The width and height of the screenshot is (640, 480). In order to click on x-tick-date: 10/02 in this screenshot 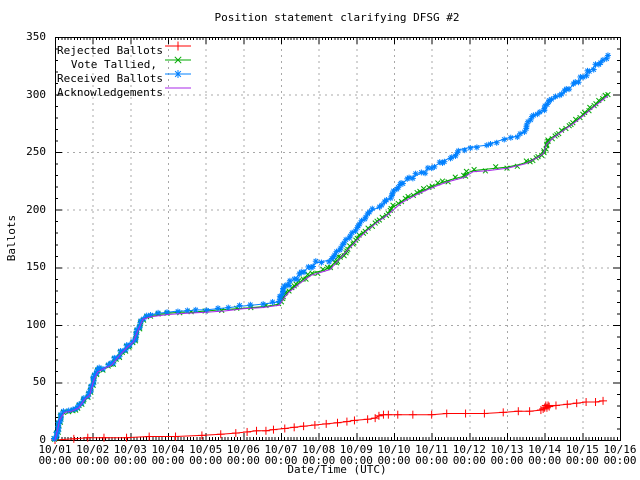, I will do `click(93, 449)`.